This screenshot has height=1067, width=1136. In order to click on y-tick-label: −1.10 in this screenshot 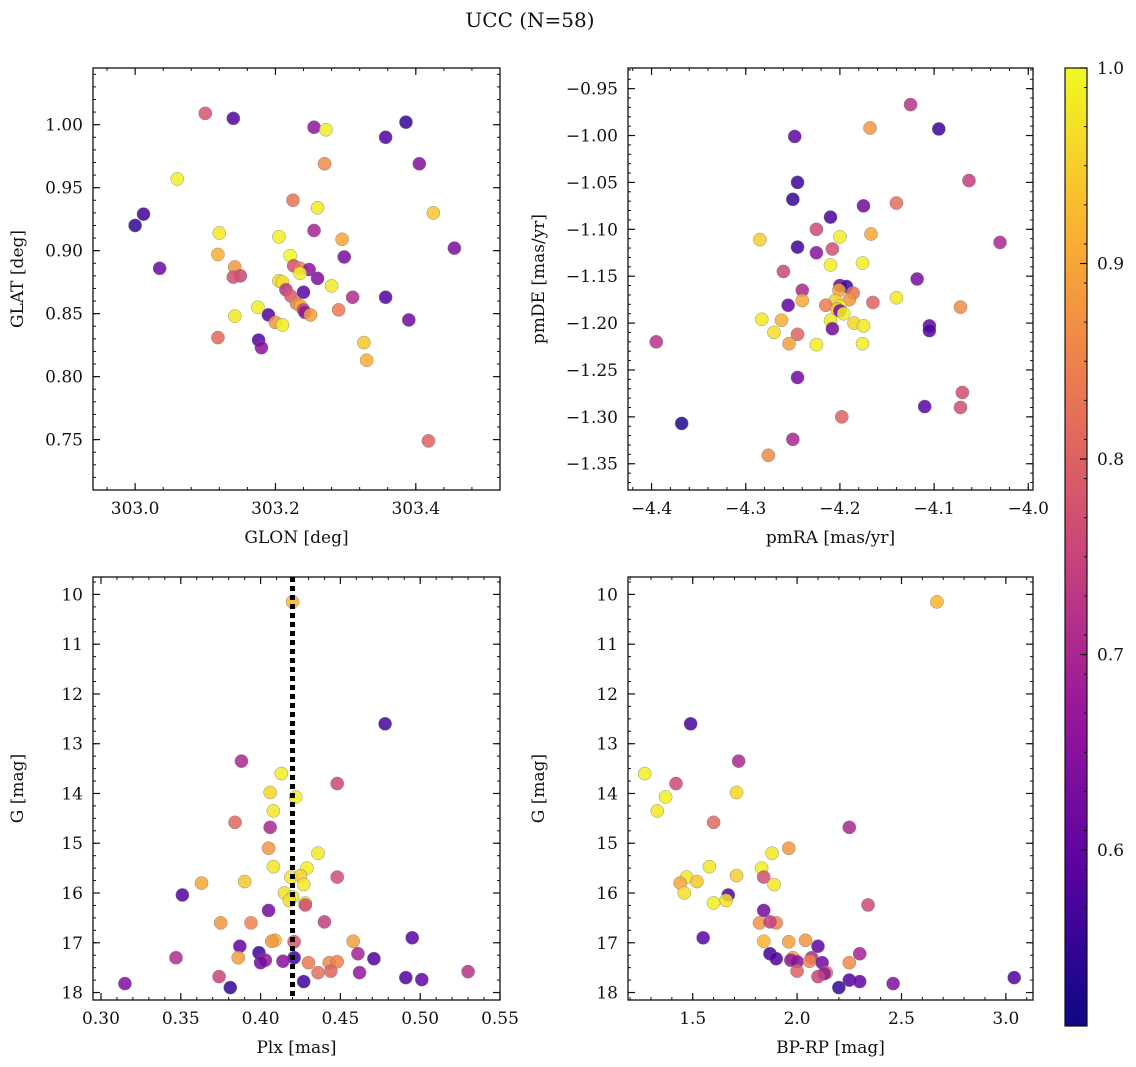, I will do `click(592, 230)`.